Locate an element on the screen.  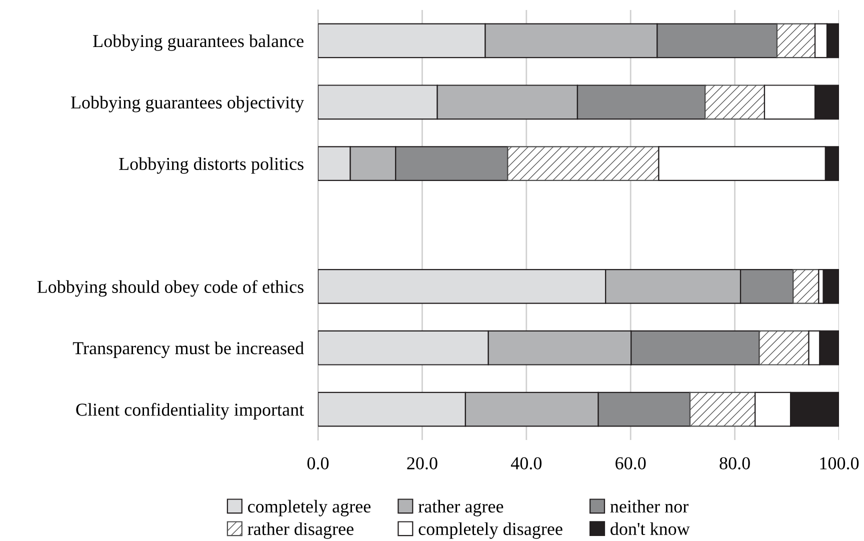
y-tick-label: Client confidentiality important is located at coordinates (190, 411).